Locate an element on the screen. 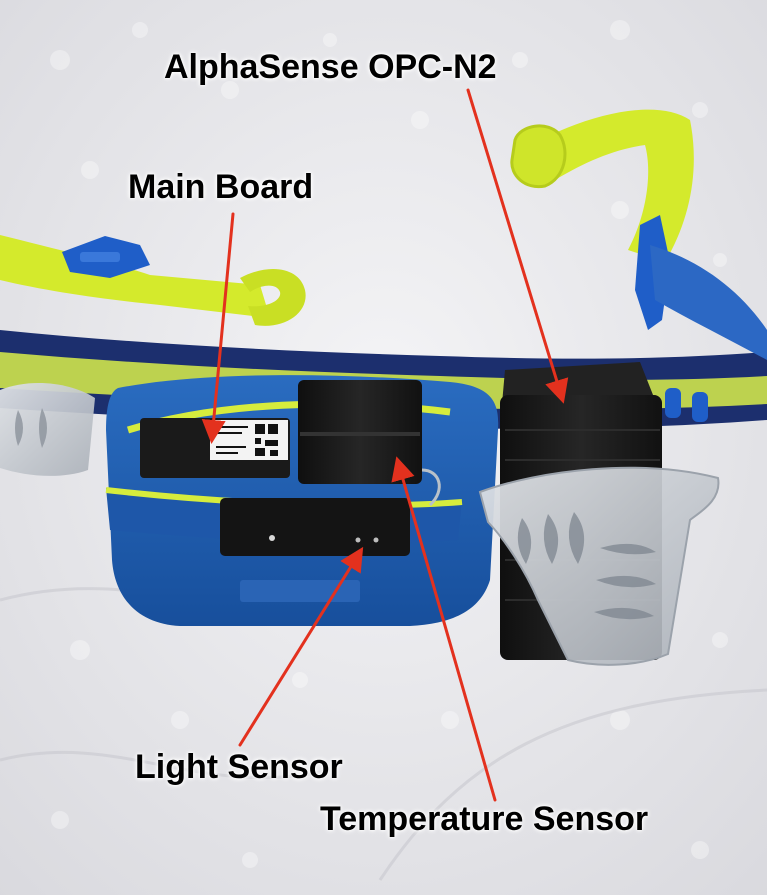  main-board-callout-label: Main Board is located at coordinates (221, 187).